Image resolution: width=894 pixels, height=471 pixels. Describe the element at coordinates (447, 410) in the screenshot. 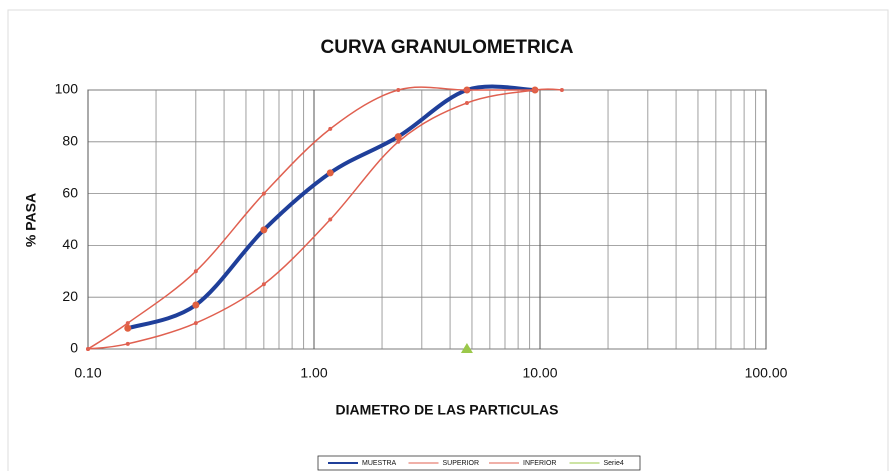

I see `x-axis-label: DIAMETRO DE LAS PARTICULAS` at that location.